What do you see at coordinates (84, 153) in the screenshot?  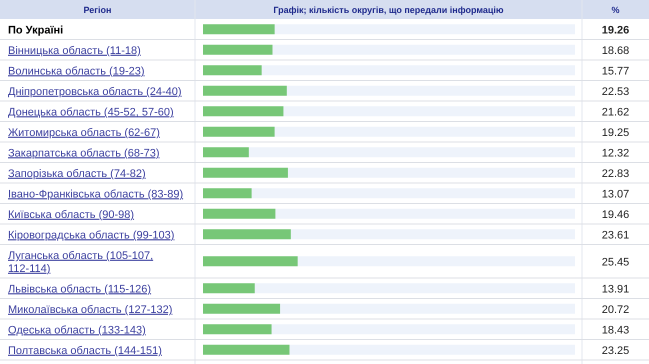 I see `y-tick-label: Закарпатська область (68-73)` at bounding box center [84, 153].